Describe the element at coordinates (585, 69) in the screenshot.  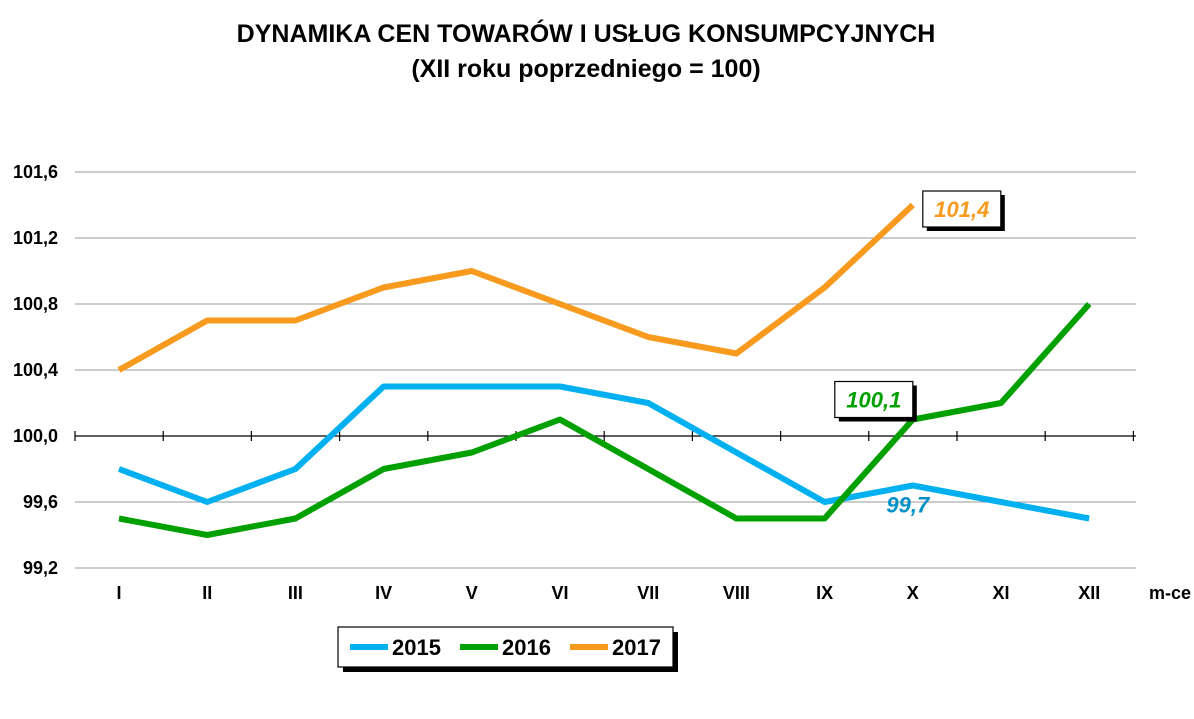
I see `chart-subtitle: (XII roku poprzedniego = 100)` at that location.